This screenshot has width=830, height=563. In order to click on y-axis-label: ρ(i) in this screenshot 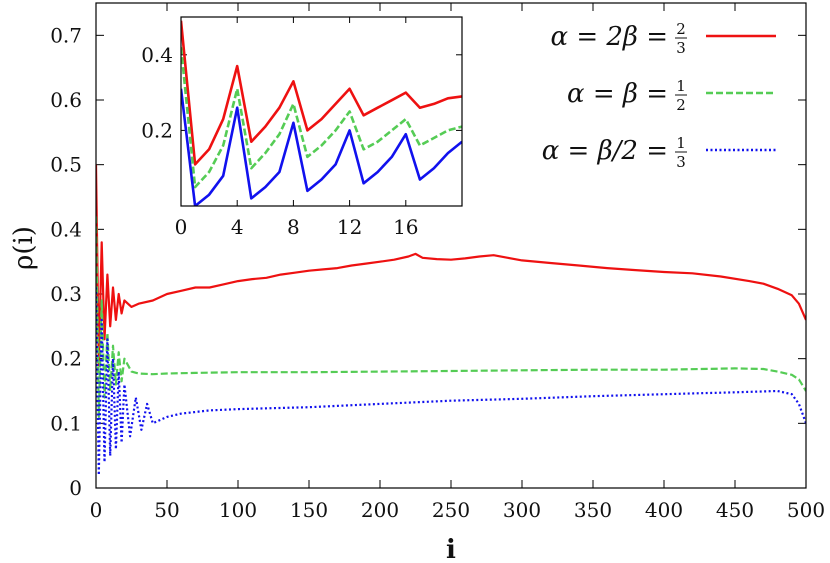, I will do `click(24, 248)`.